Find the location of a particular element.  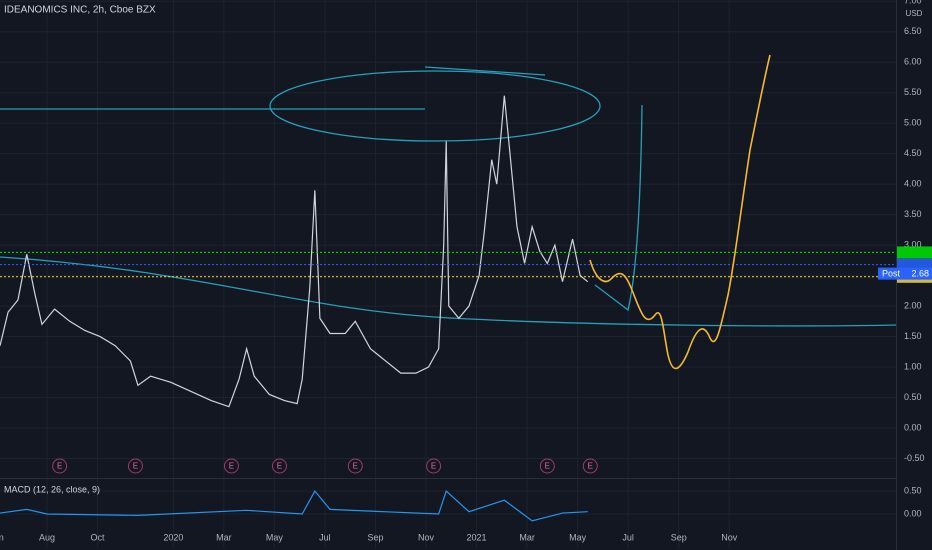

currency: USD is located at coordinates (914, 13).